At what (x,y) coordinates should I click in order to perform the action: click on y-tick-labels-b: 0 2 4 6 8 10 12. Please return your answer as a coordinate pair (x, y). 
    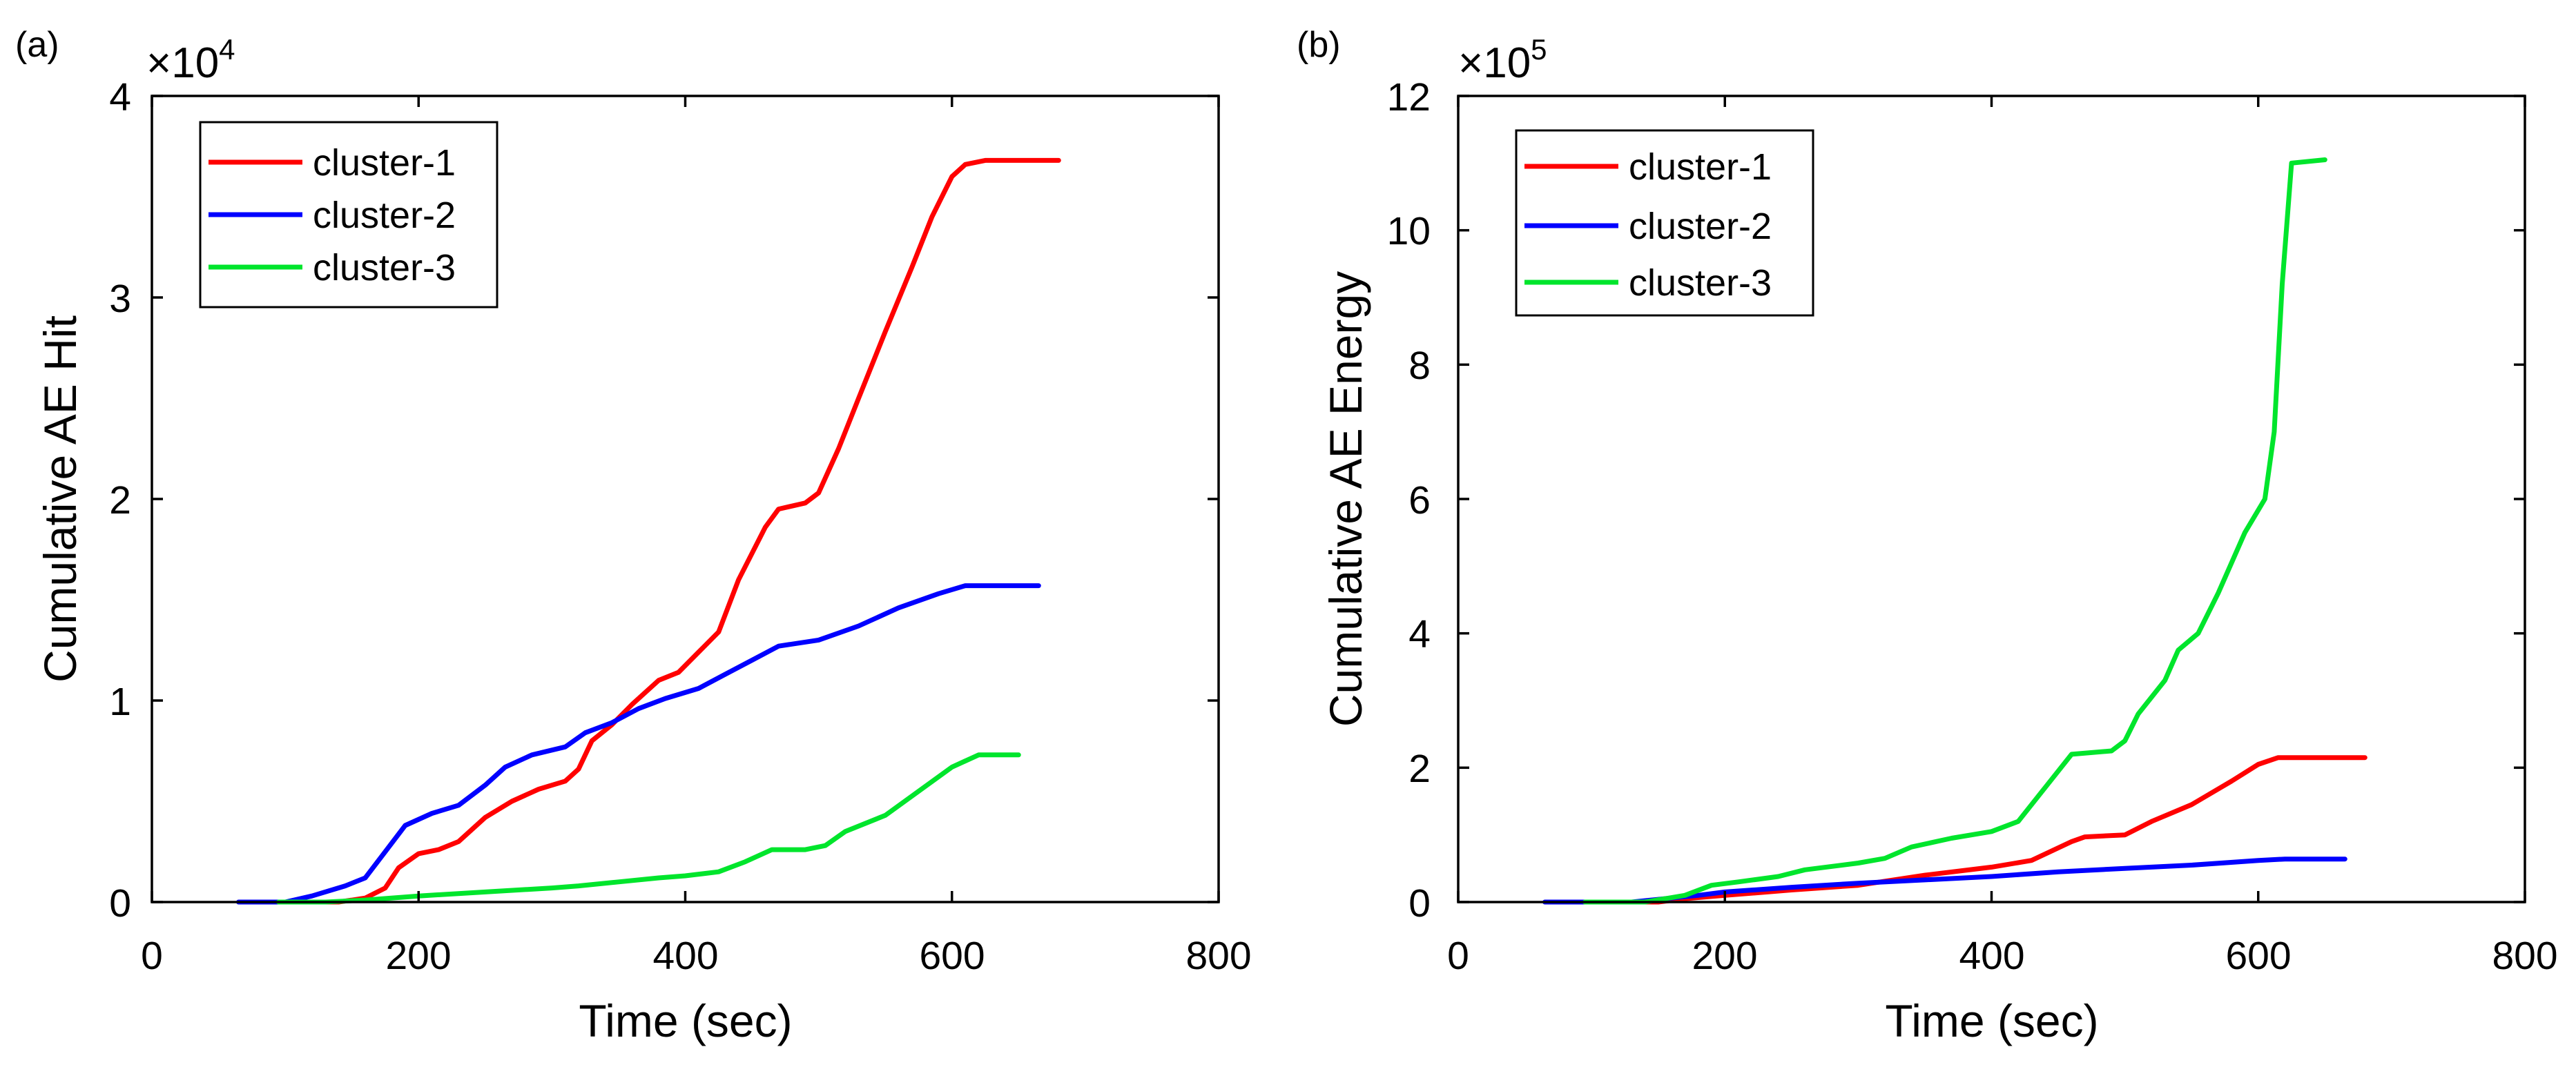
    Looking at the image, I should click on (1409, 500).